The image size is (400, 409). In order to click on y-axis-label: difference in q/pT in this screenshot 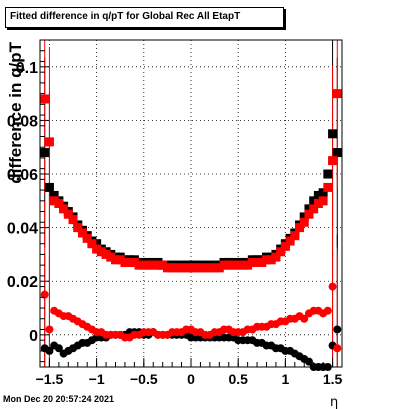, I will do `click(15, 112)`.